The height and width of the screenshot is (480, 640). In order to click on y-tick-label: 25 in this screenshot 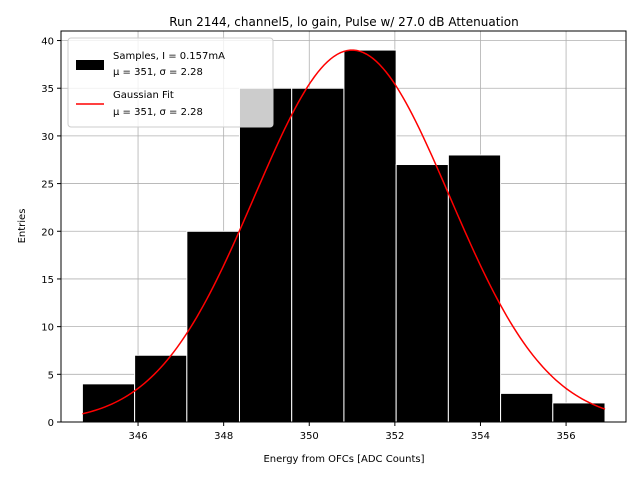, I will do `click(47, 185)`.